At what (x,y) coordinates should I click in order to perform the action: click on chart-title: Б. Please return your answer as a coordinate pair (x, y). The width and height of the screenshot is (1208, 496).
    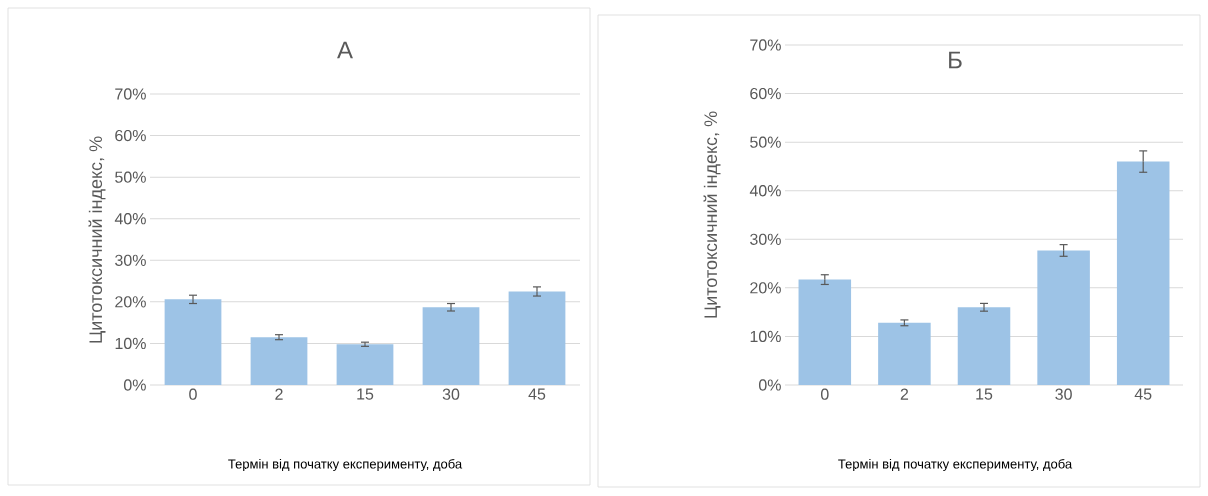
    Looking at the image, I should click on (955, 60).